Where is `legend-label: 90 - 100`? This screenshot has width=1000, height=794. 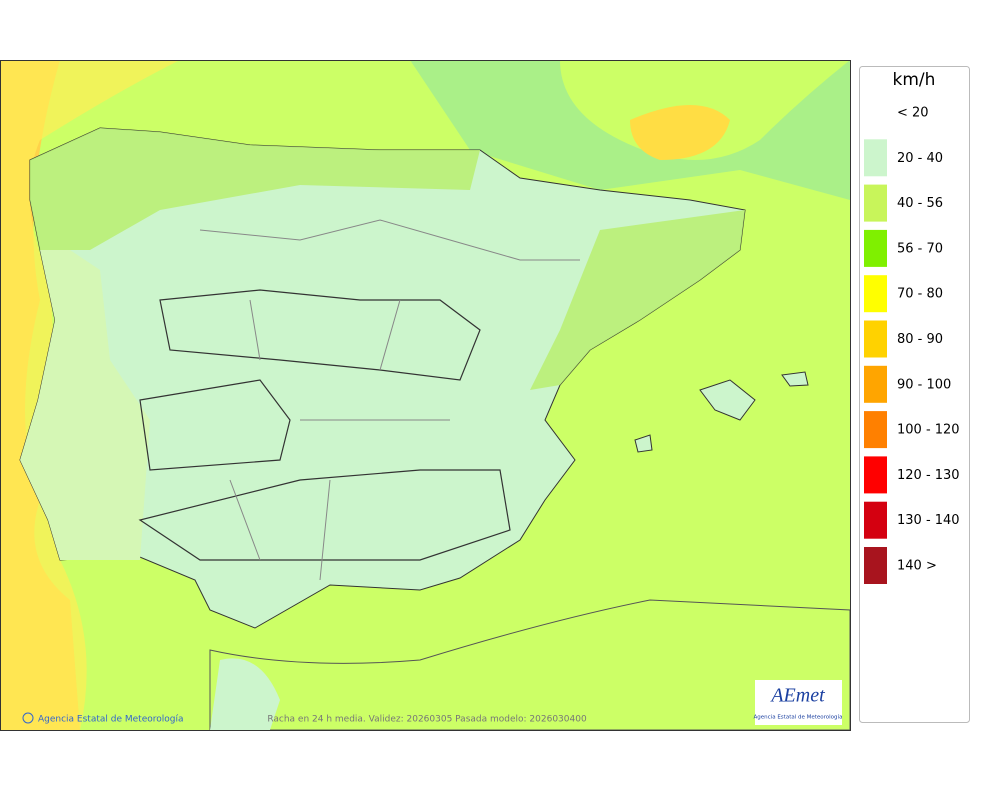
legend-label: 90 - 100 is located at coordinates (924, 384).